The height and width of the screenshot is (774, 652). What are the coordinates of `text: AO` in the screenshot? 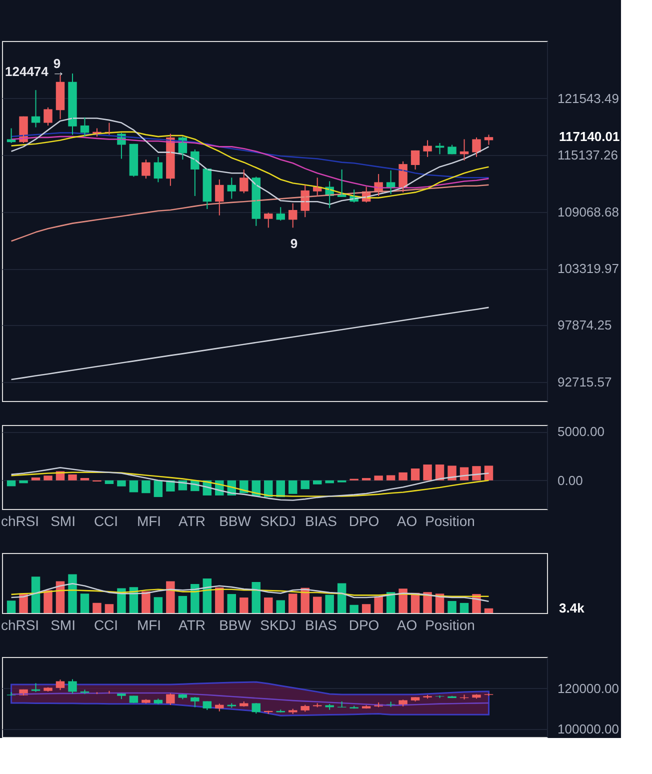 It's located at (407, 521).